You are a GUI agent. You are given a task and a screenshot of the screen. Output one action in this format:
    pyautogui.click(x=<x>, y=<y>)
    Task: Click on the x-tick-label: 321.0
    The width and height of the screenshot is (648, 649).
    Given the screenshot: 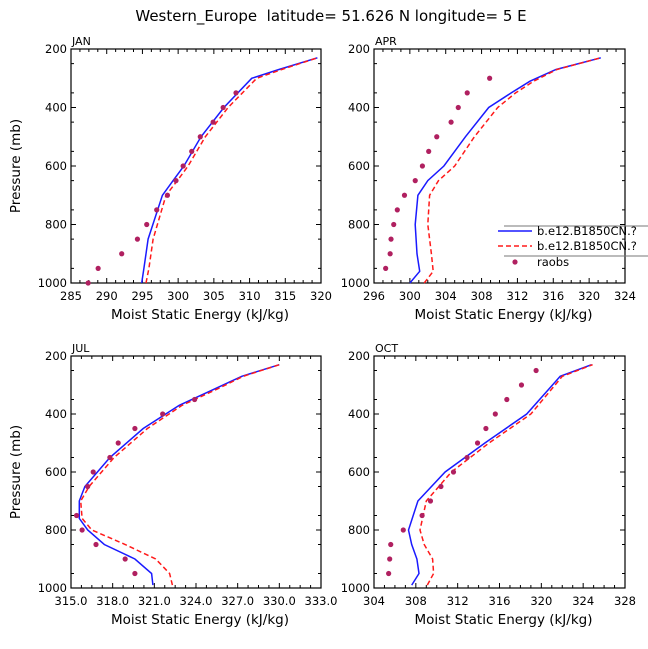 What is the action you would take?
    pyautogui.click(x=154, y=601)
    